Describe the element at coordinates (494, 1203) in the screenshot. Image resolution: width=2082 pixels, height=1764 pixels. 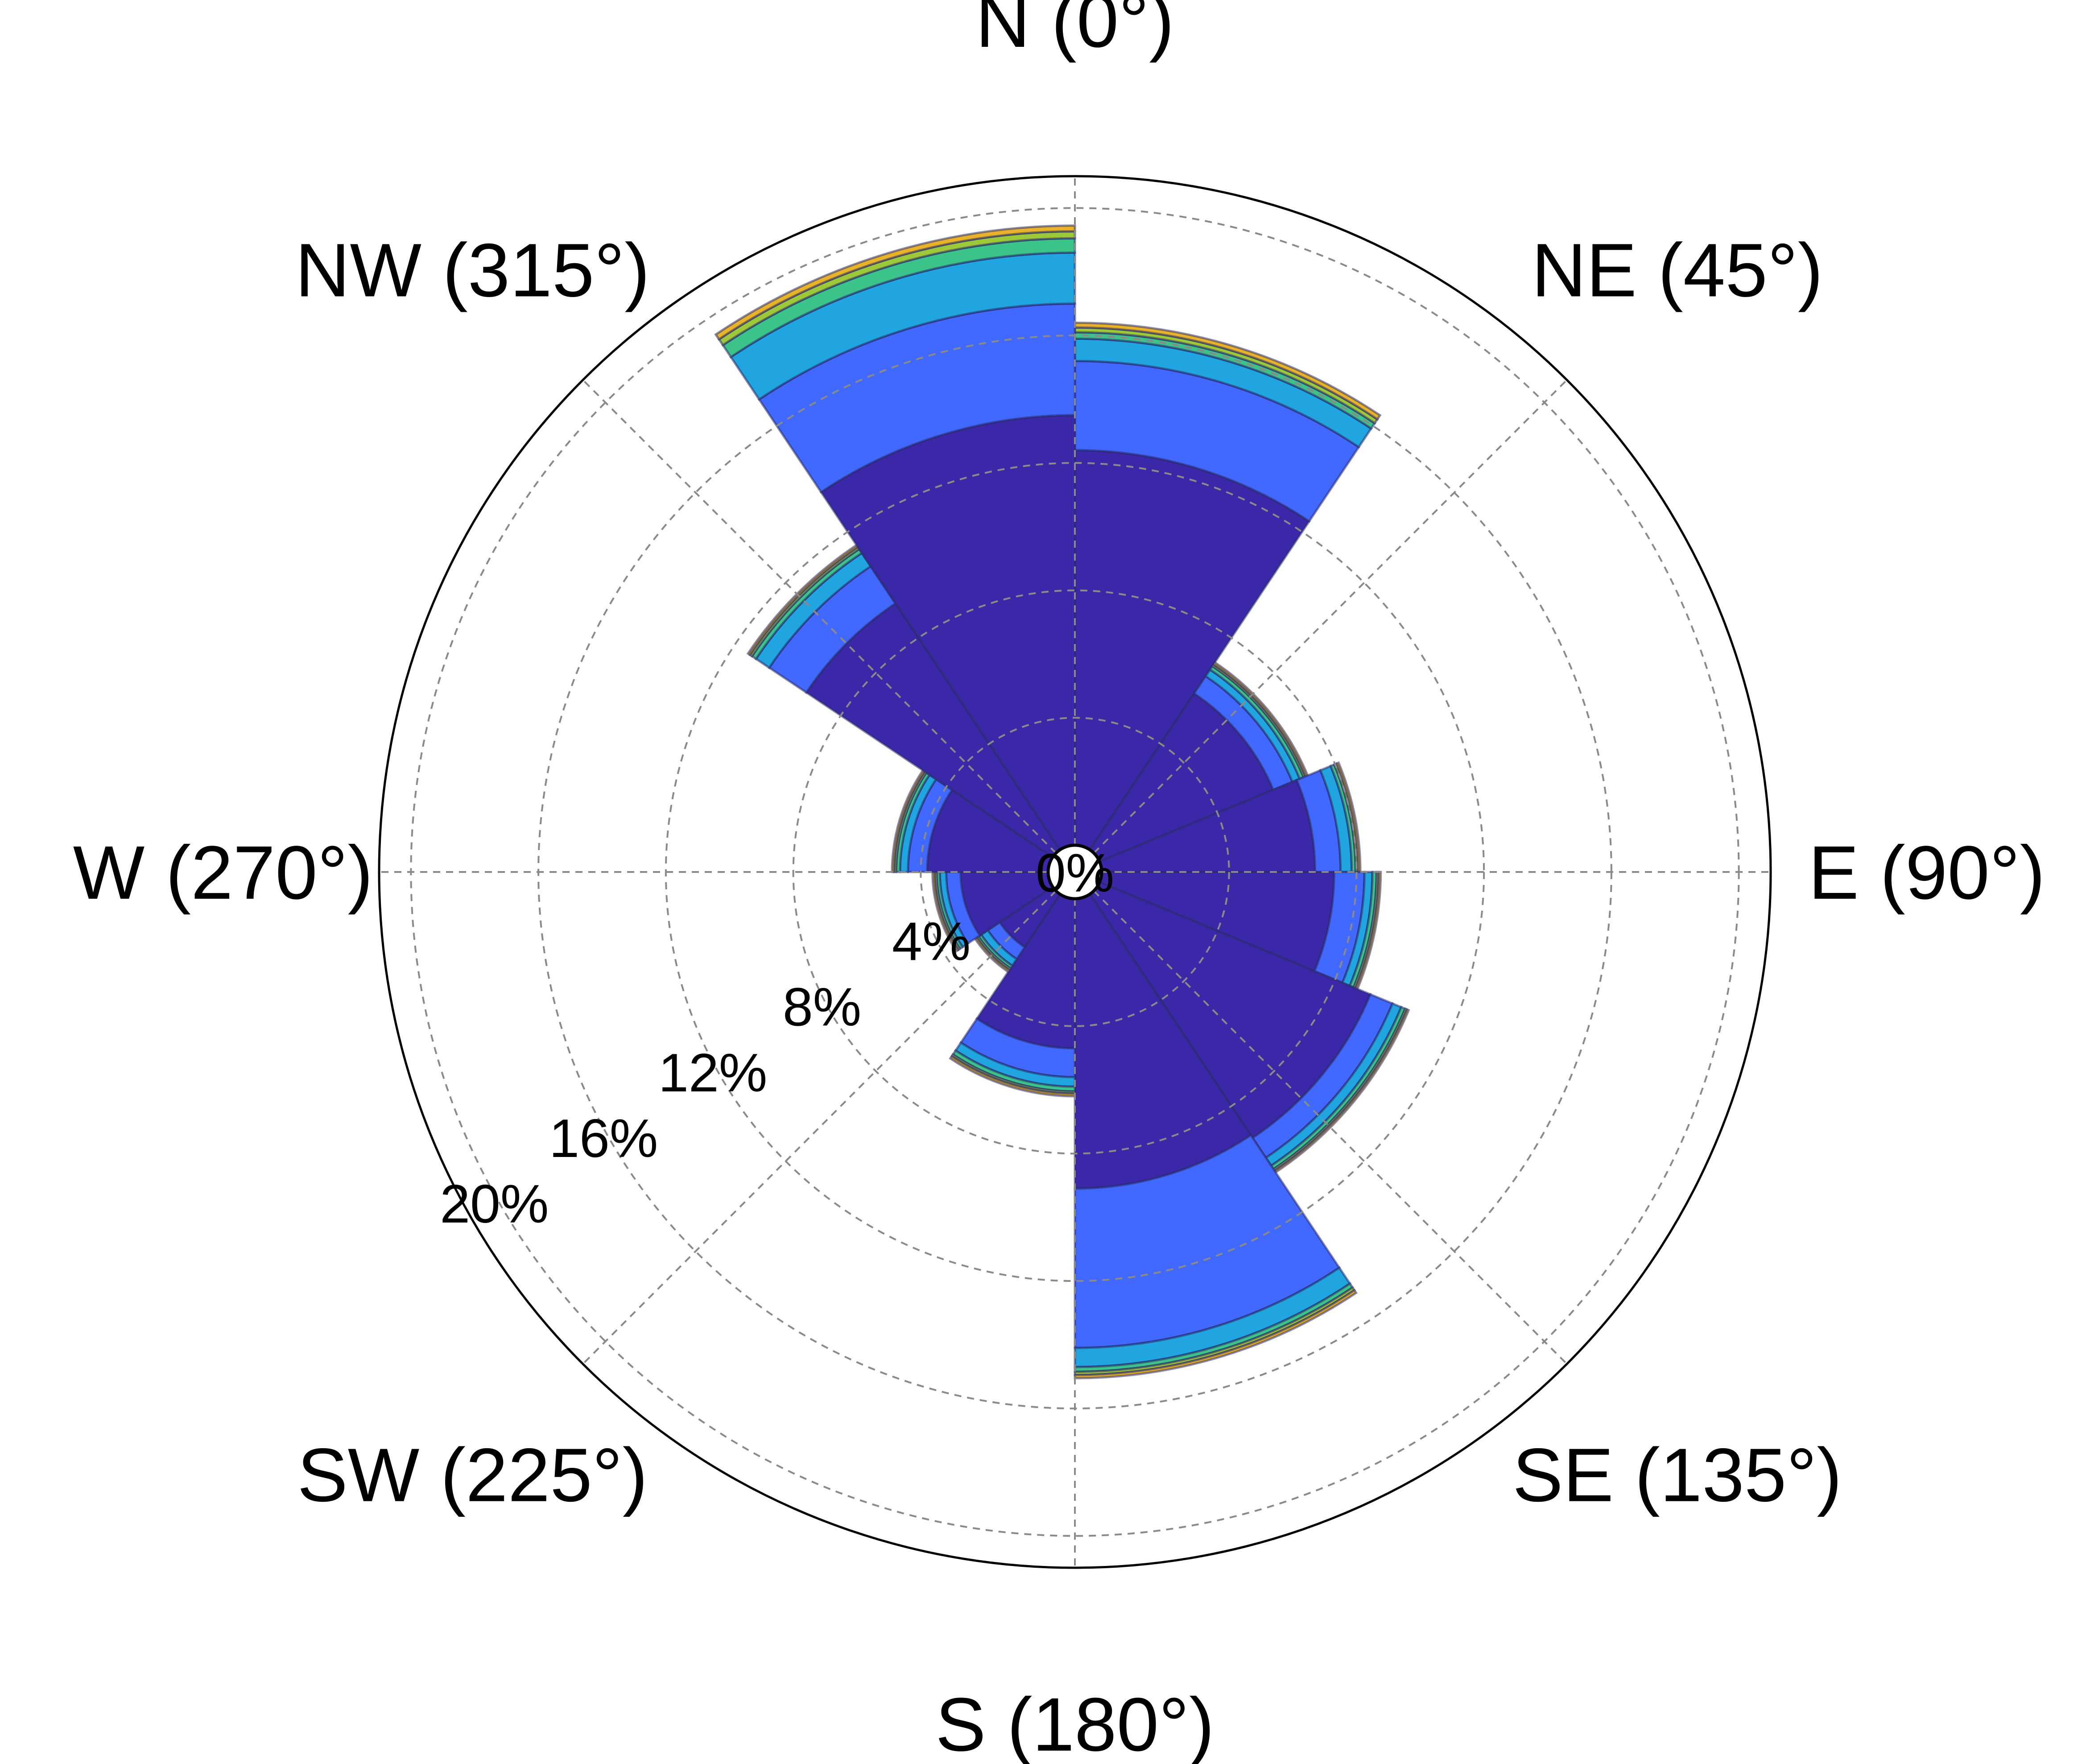
I see `radial-tick-label-5: 20%` at that location.